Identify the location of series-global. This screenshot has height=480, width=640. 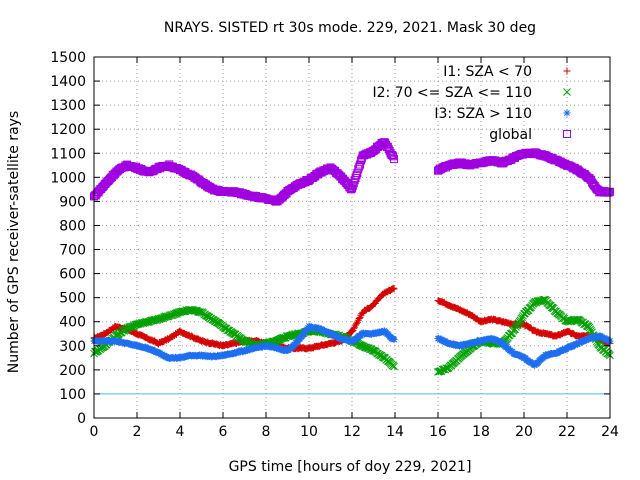
(352, 172).